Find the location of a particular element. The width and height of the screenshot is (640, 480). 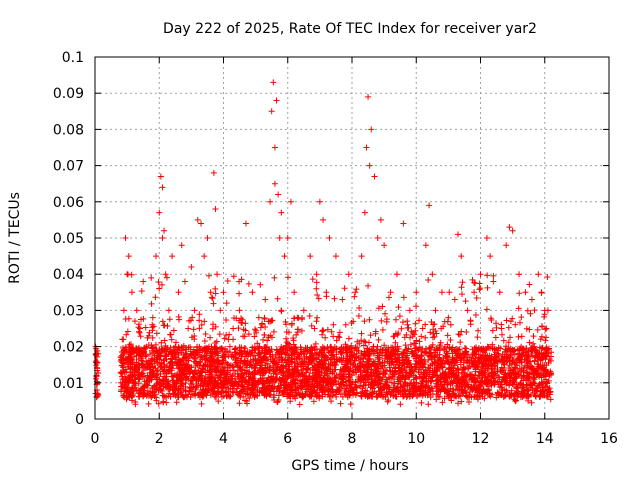

y-tick-label: 0.08 is located at coordinates (68, 130).